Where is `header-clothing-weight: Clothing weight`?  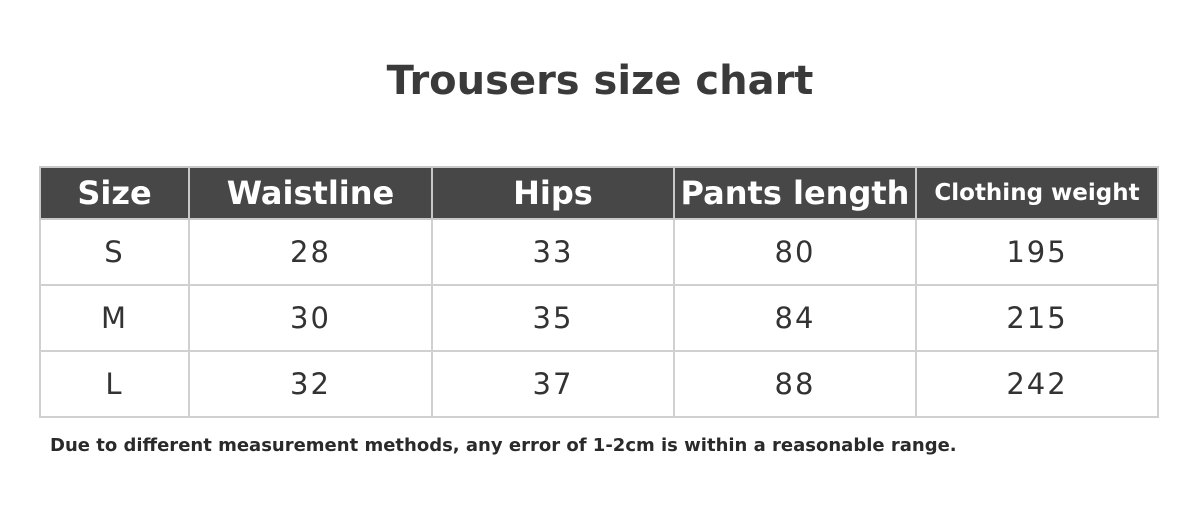 header-clothing-weight: Clothing weight is located at coordinates (1037, 193).